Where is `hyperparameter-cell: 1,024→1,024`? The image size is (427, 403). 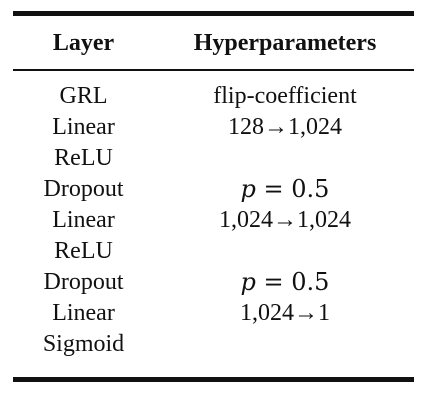
hyperparameter-cell: 1,024→1,024 is located at coordinates (285, 220).